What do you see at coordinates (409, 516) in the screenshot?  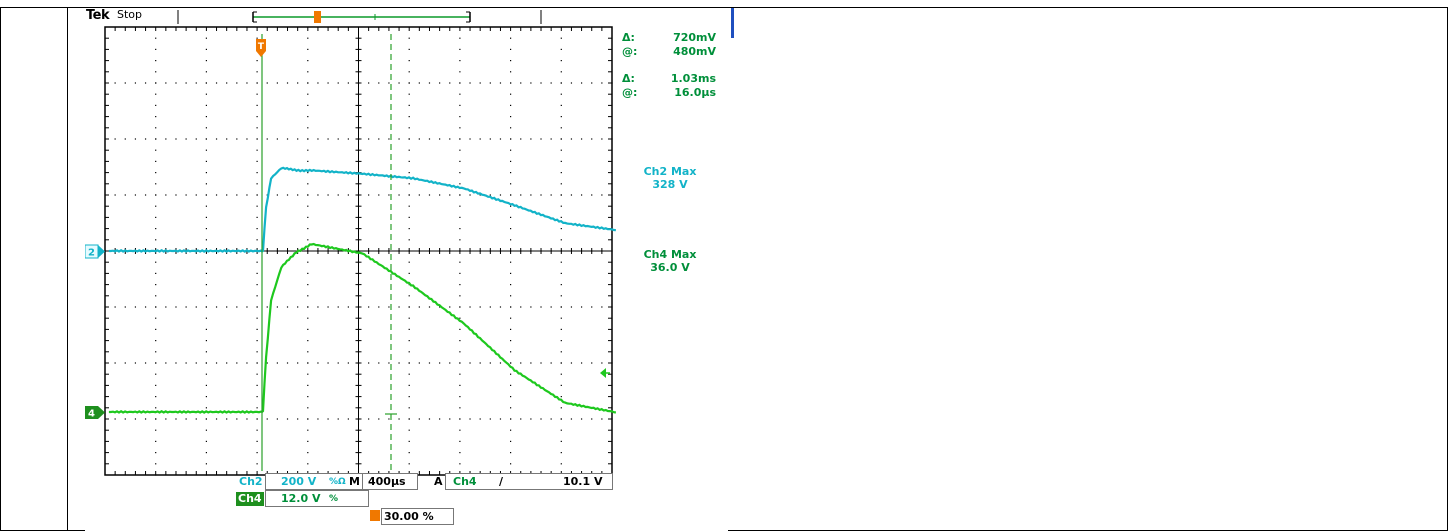 I see `trigger-position: 30.00 %` at bounding box center [409, 516].